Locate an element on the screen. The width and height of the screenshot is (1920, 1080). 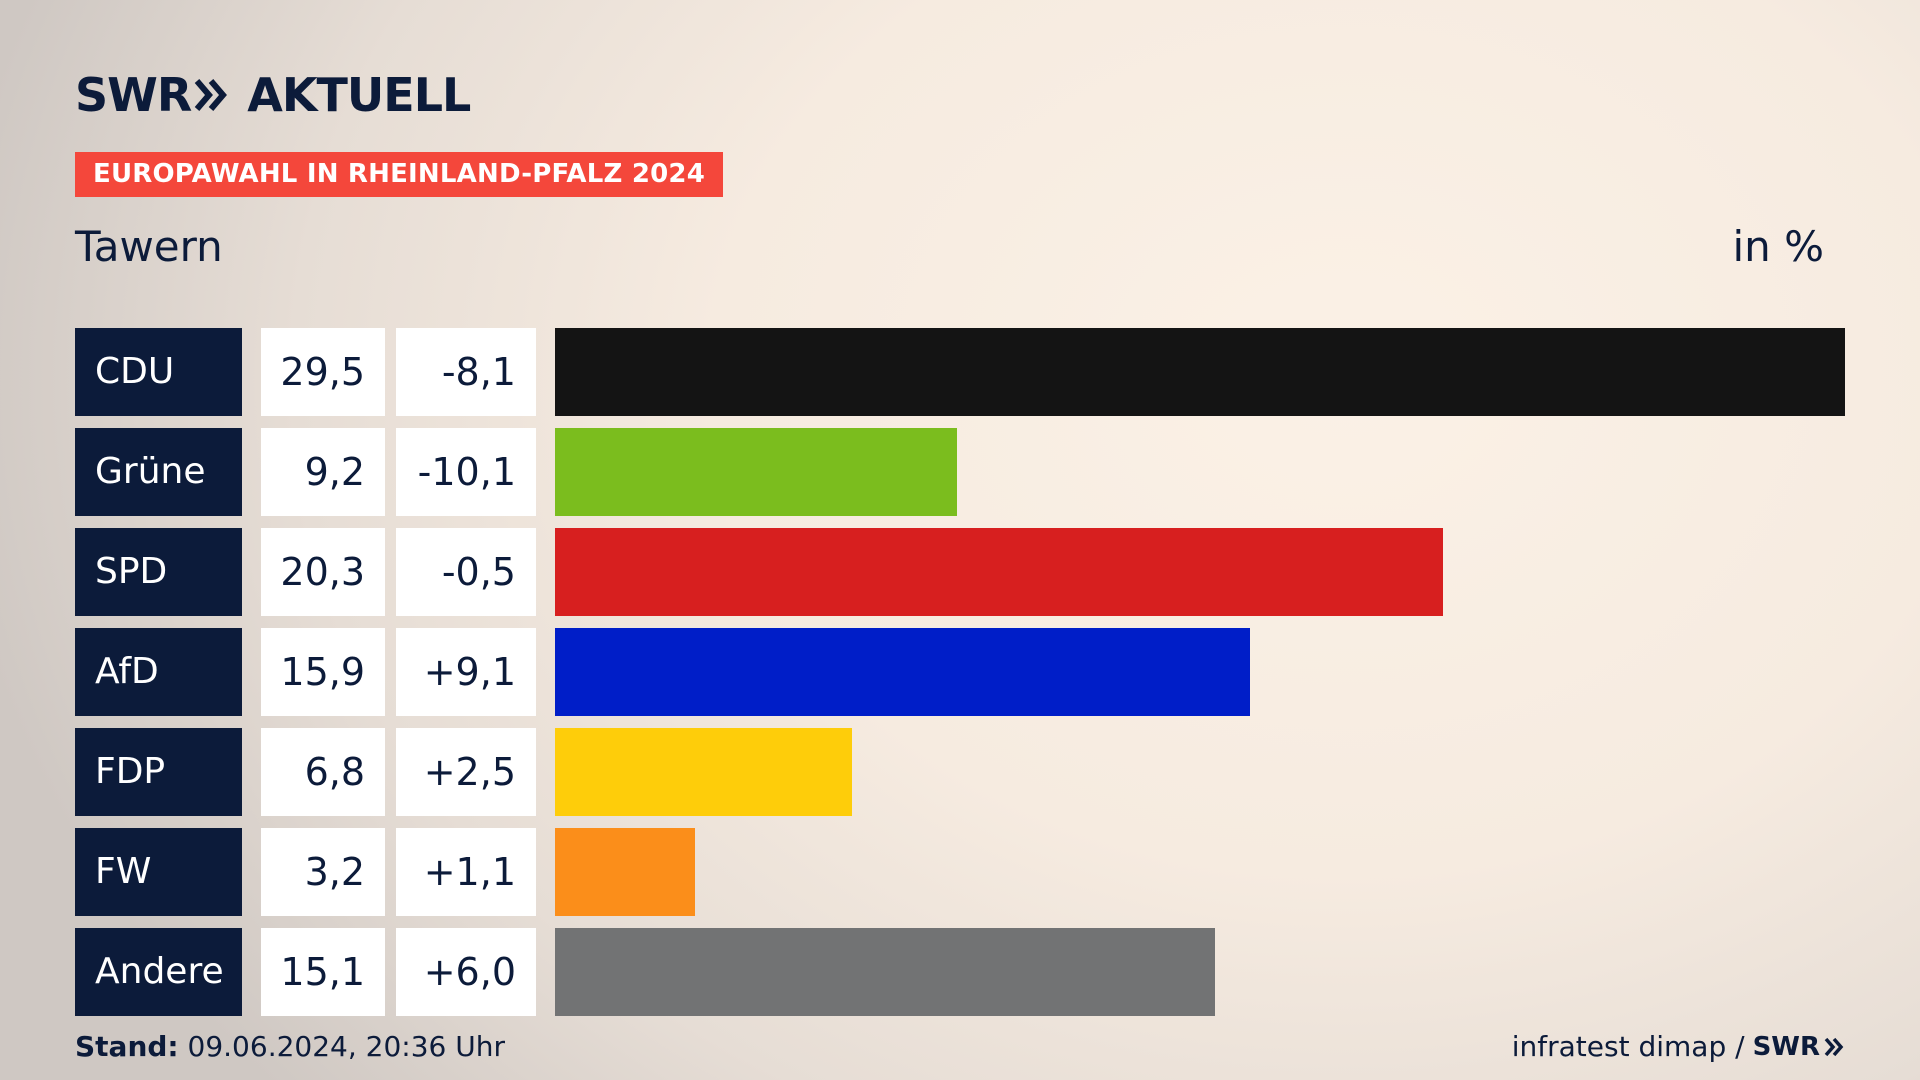
chart-row: CDU 29,5 -8,1 is located at coordinates (960, 372).